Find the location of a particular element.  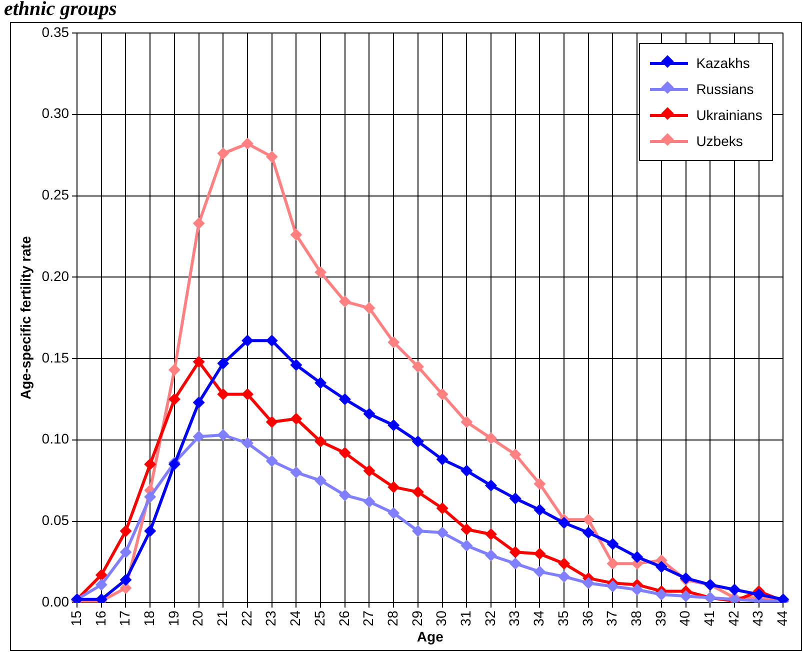

x-tick-label: 32 is located at coordinates (490, 618).